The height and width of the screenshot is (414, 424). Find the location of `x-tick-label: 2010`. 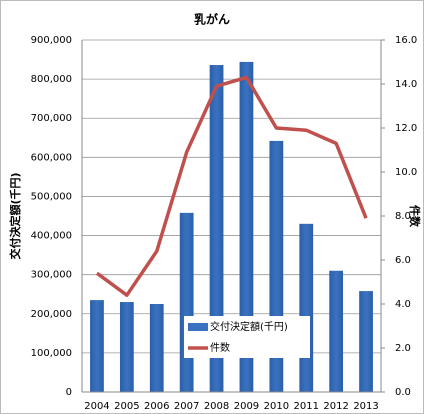

x-tick-label: 2010 is located at coordinates (276, 406).